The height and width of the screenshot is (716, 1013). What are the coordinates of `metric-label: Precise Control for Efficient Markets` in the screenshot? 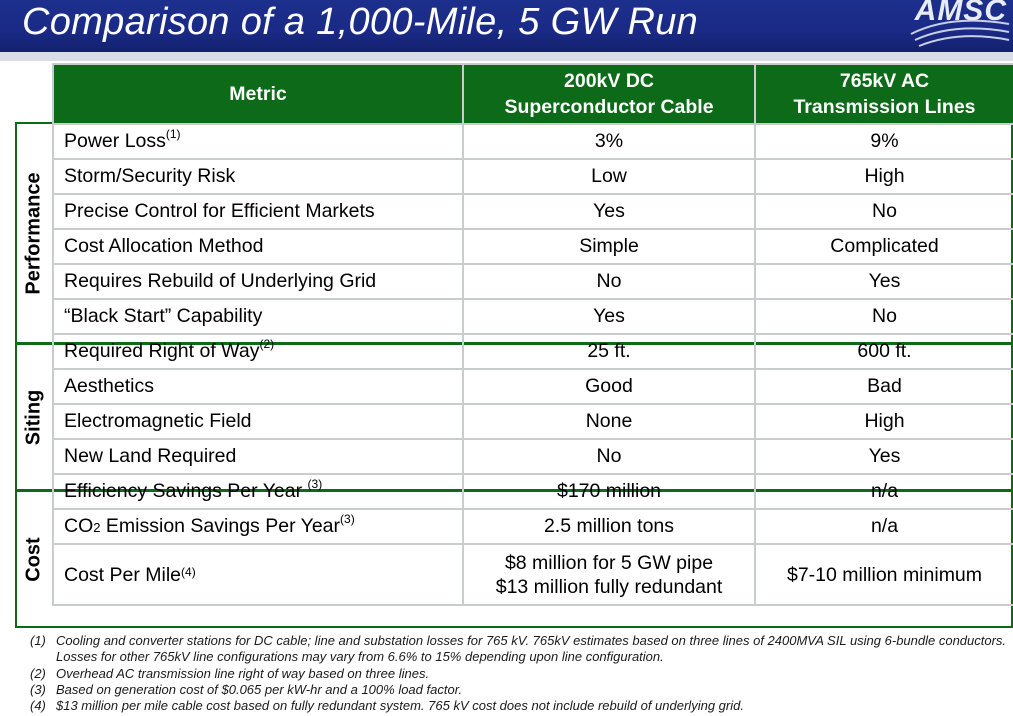 It's located at (258, 211).